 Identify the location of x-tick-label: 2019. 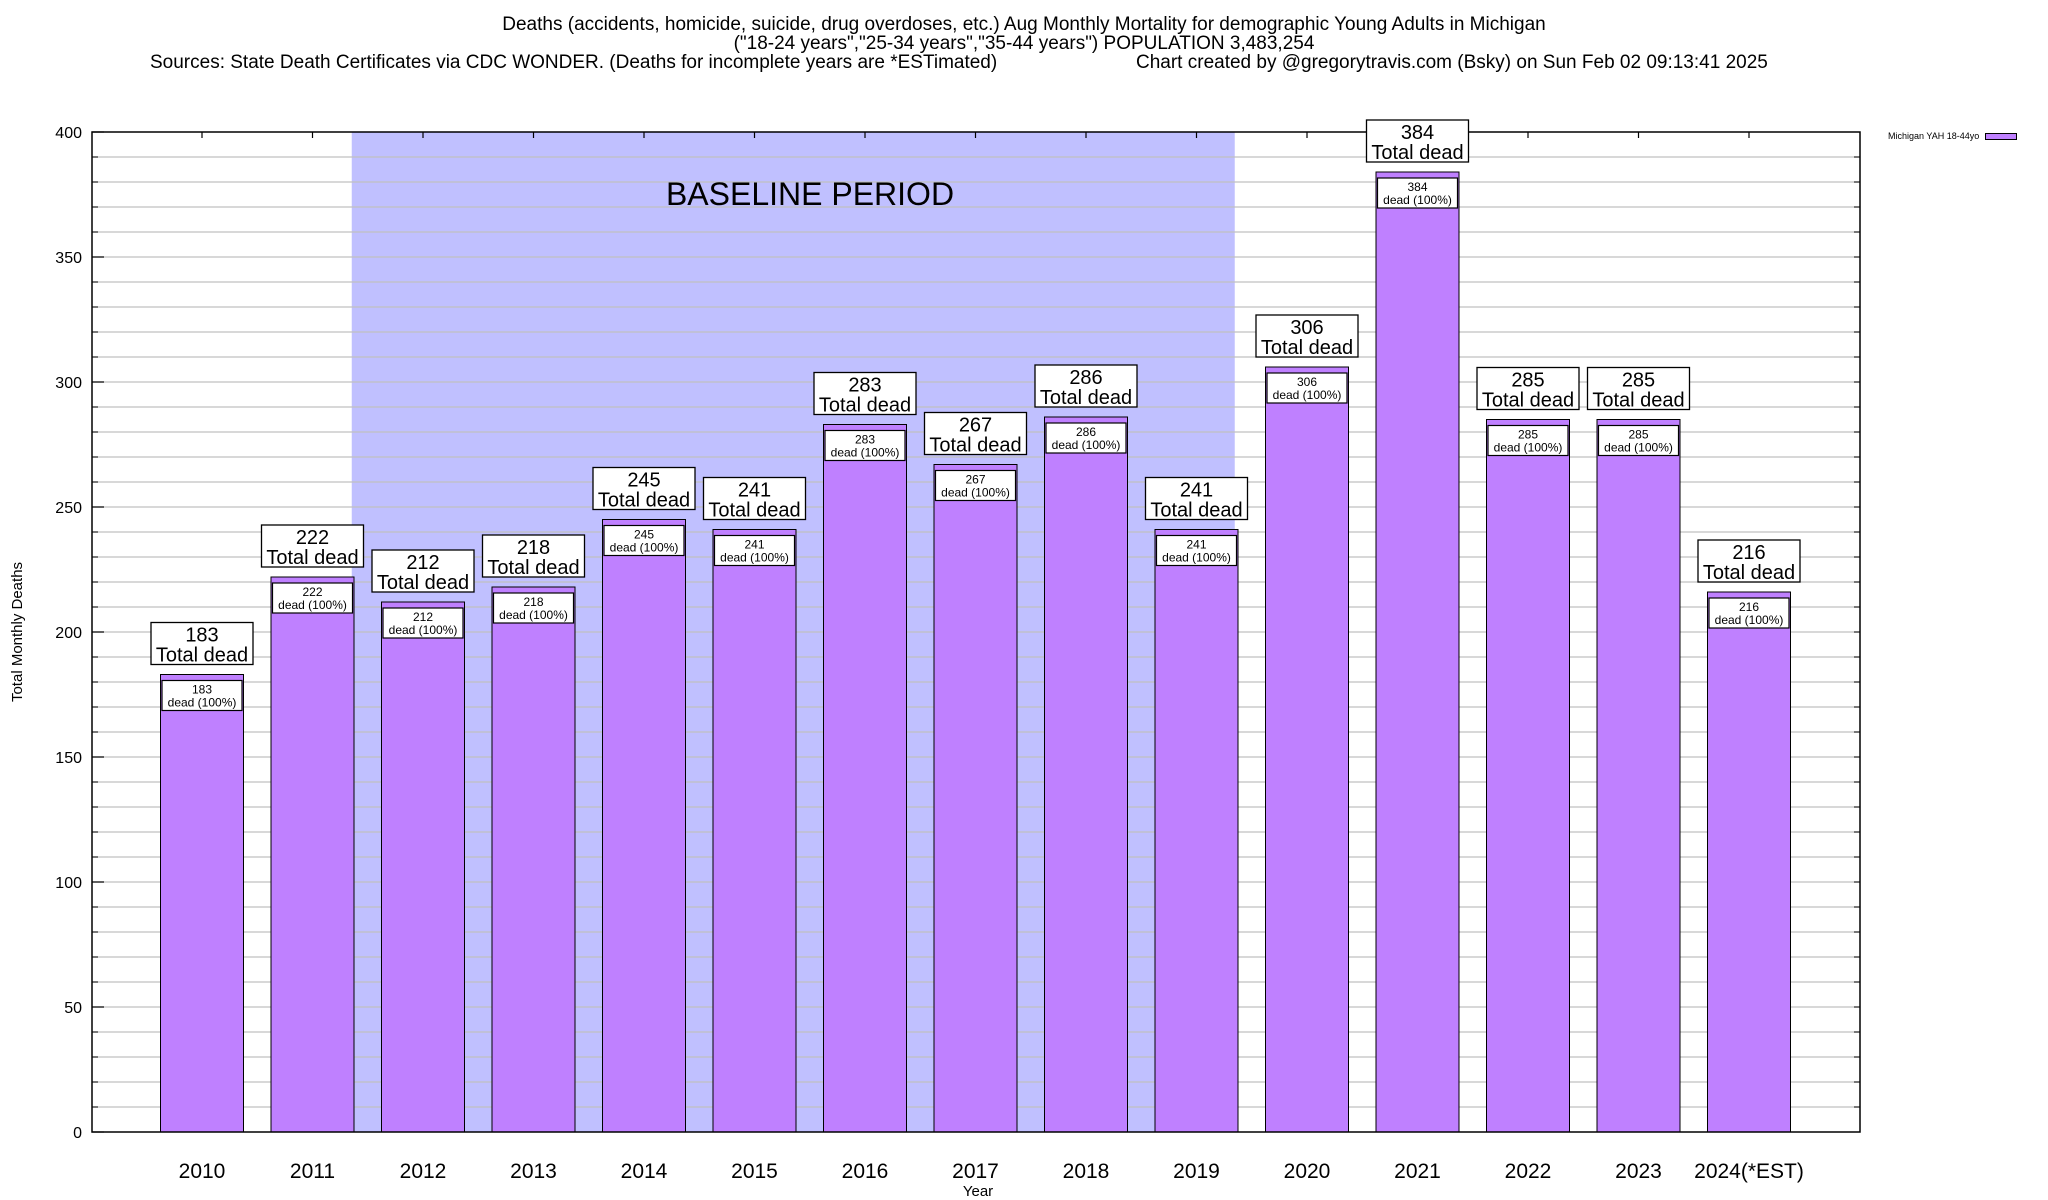
(1196, 1171).